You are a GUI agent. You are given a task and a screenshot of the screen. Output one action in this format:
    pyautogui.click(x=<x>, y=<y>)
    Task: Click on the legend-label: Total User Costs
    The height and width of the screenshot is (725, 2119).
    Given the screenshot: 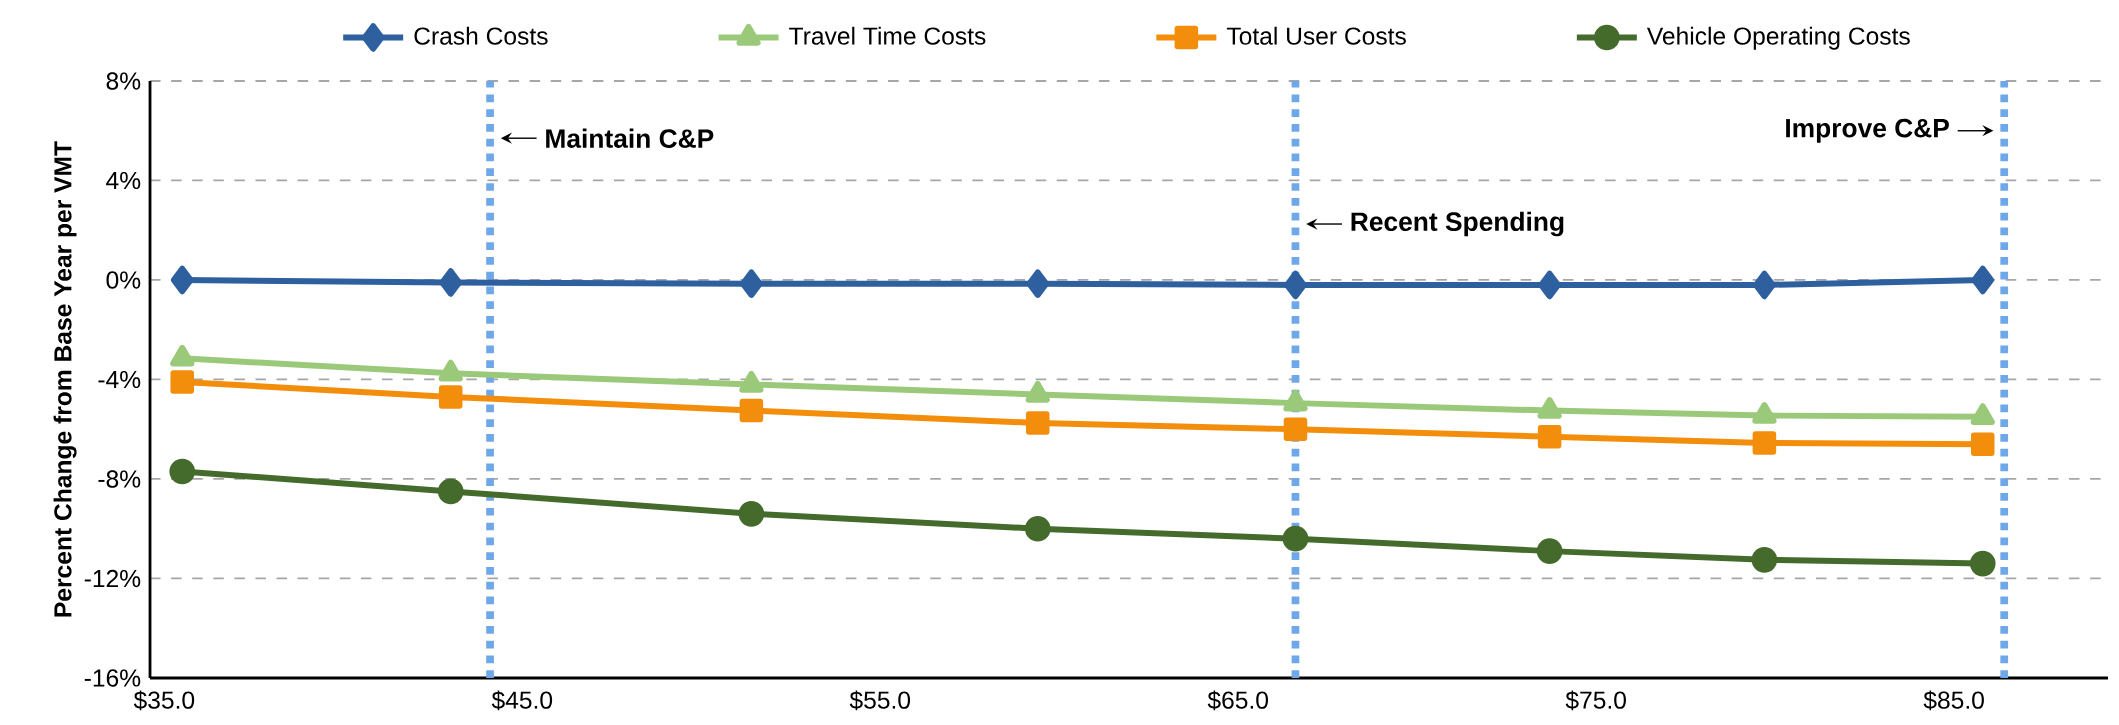 What is the action you would take?
    pyautogui.click(x=1316, y=35)
    